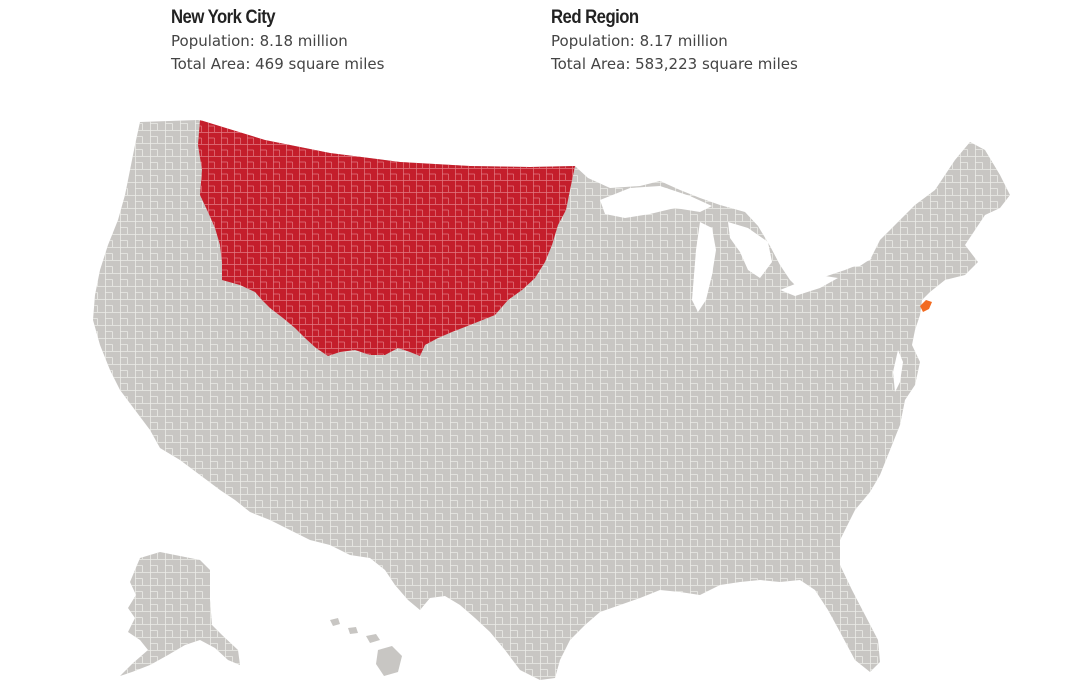 The width and height of the screenshot is (1075, 700). What do you see at coordinates (353, 630) in the screenshot?
I see `hawaii-oahu` at bounding box center [353, 630].